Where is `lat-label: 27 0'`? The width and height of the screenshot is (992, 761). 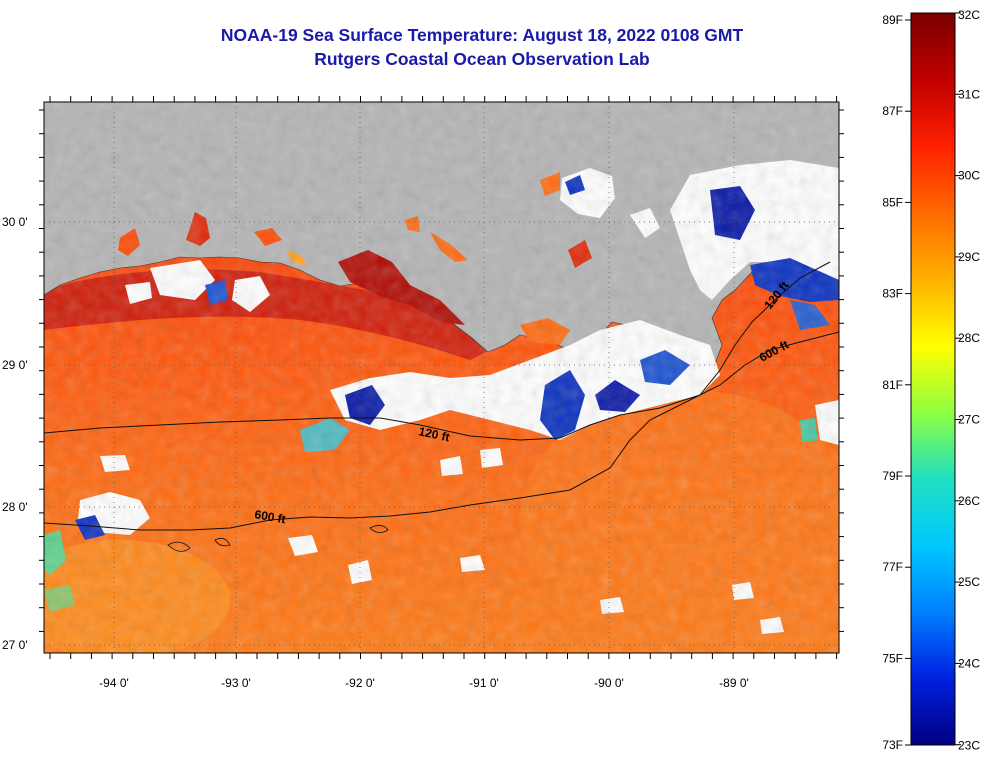
lat-label: 27 0' is located at coordinates (15, 645).